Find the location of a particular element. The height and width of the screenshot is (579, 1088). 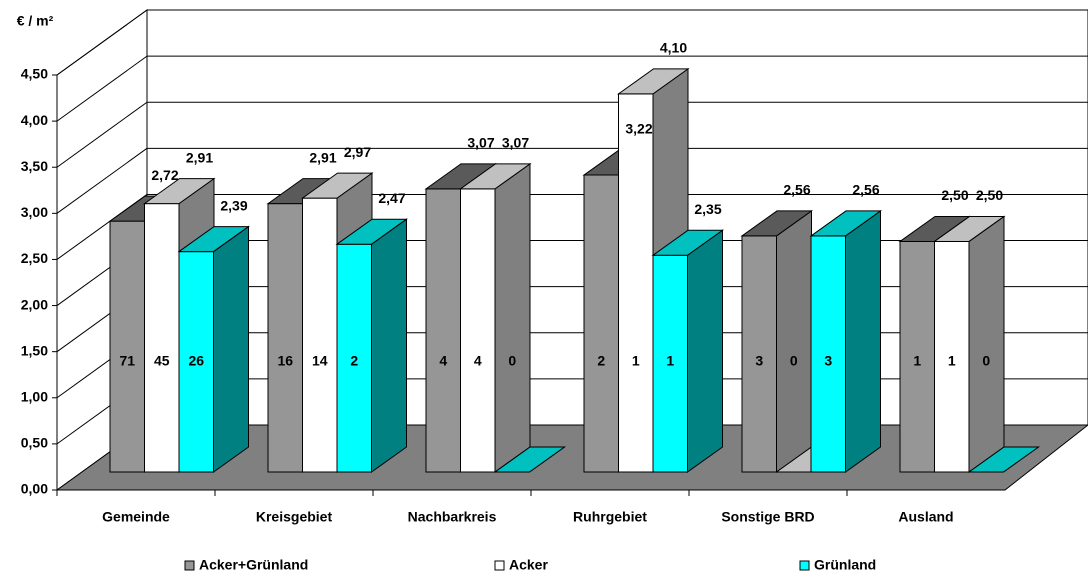

y-tick-label: 3,50 is located at coordinates (34, 166).